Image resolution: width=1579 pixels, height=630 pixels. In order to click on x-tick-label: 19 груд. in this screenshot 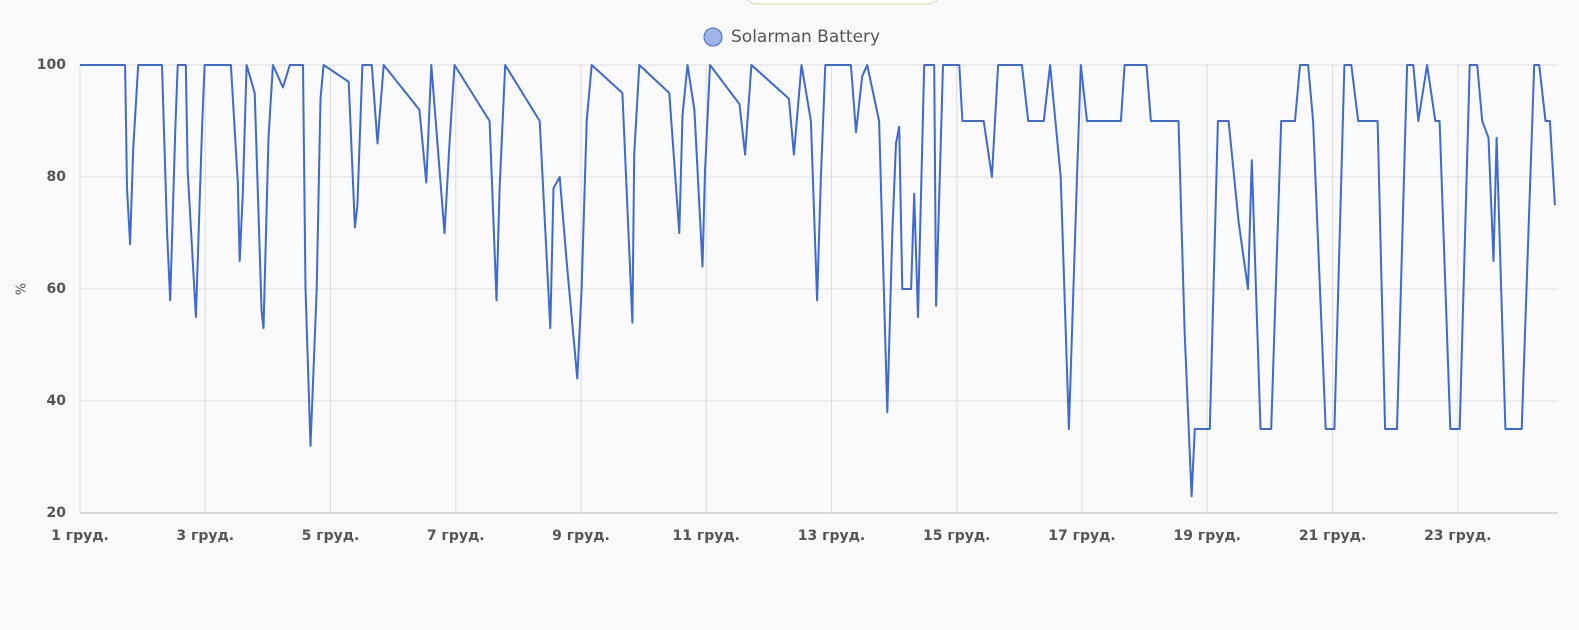, I will do `click(1207, 536)`.